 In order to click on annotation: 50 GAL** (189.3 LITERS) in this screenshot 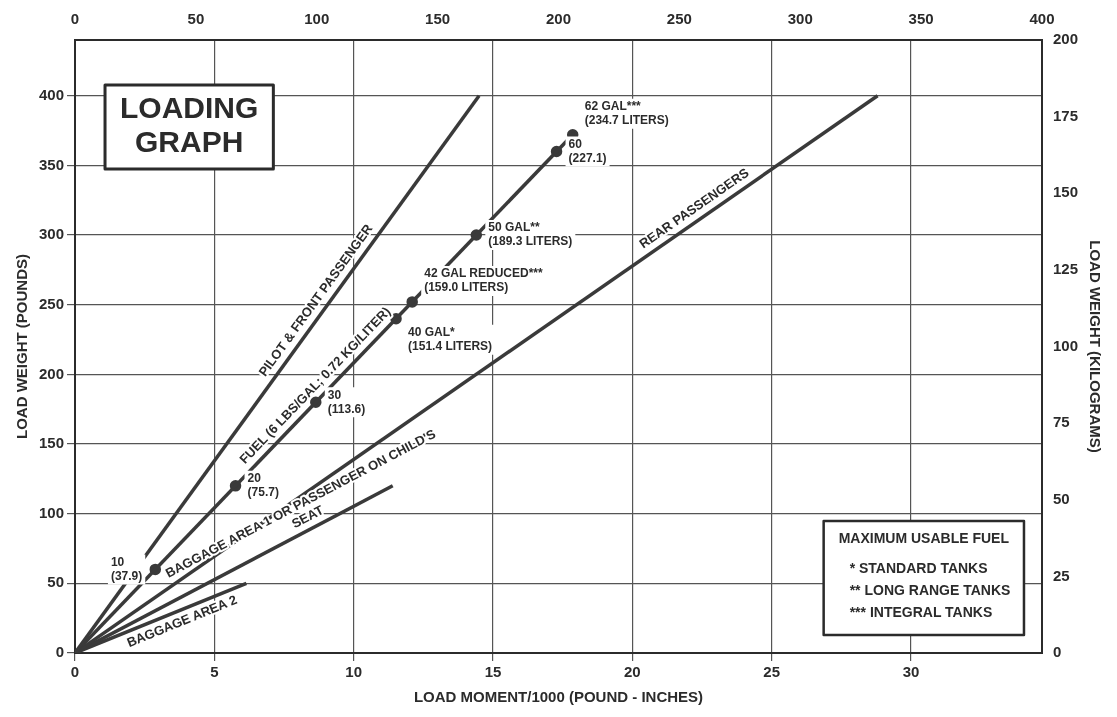, I will do `click(530, 234)`.